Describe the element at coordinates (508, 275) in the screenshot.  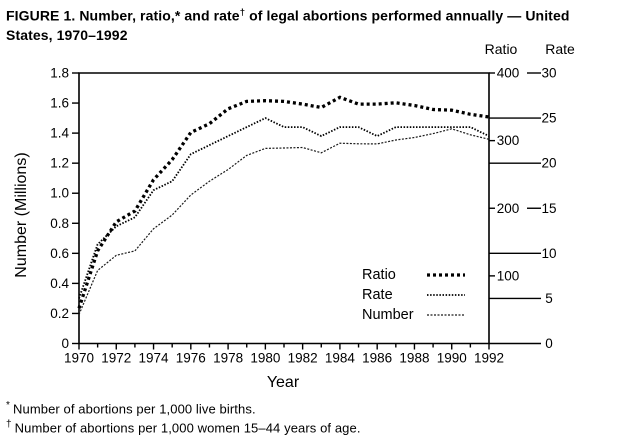
I see `ratio-axis-tick-label: 100` at that location.